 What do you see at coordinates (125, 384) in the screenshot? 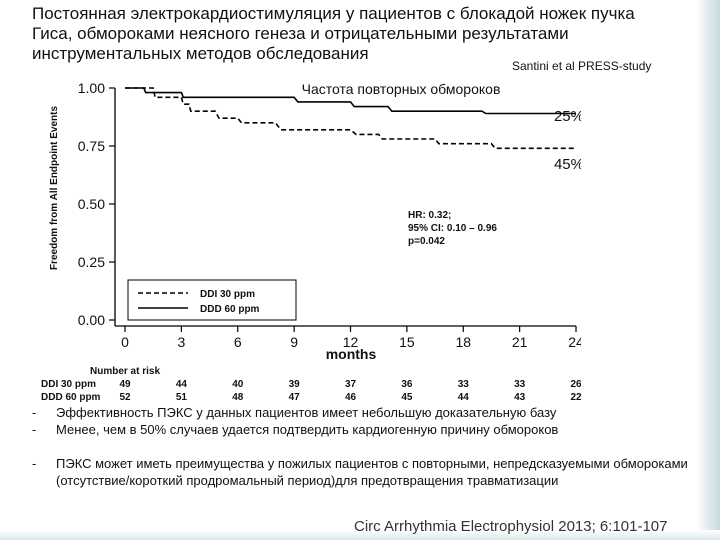
I see `risk-value: 49` at bounding box center [125, 384].